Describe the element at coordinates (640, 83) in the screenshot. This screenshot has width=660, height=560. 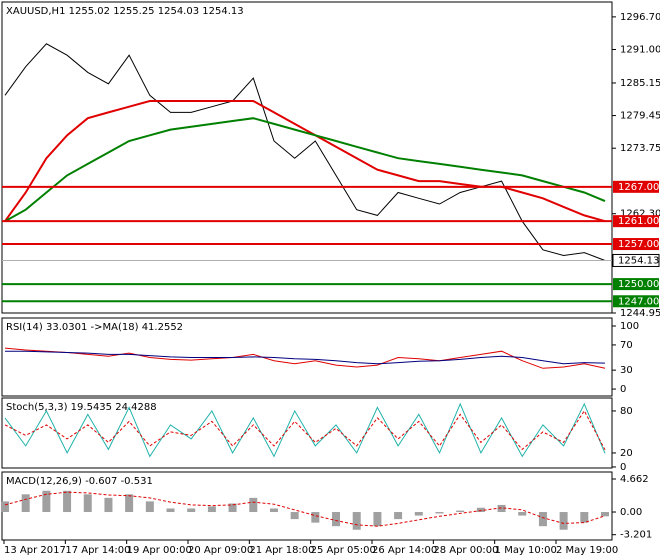
I see `y-tick-label: 1285.15` at that location.